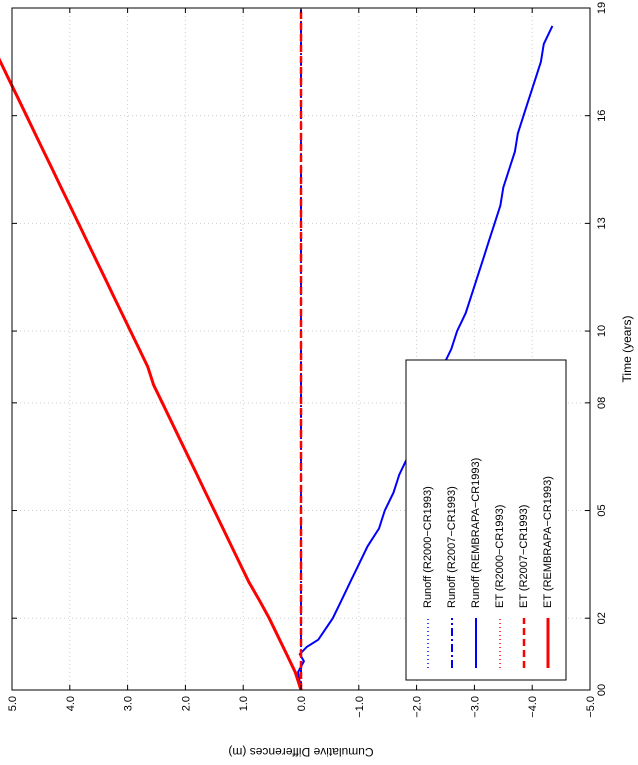 Image resolution: width=638 pixels, height=765 pixels. What do you see at coordinates (602, 510) in the screenshot?
I see `tick-label-time: 05` at bounding box center [602, 510].